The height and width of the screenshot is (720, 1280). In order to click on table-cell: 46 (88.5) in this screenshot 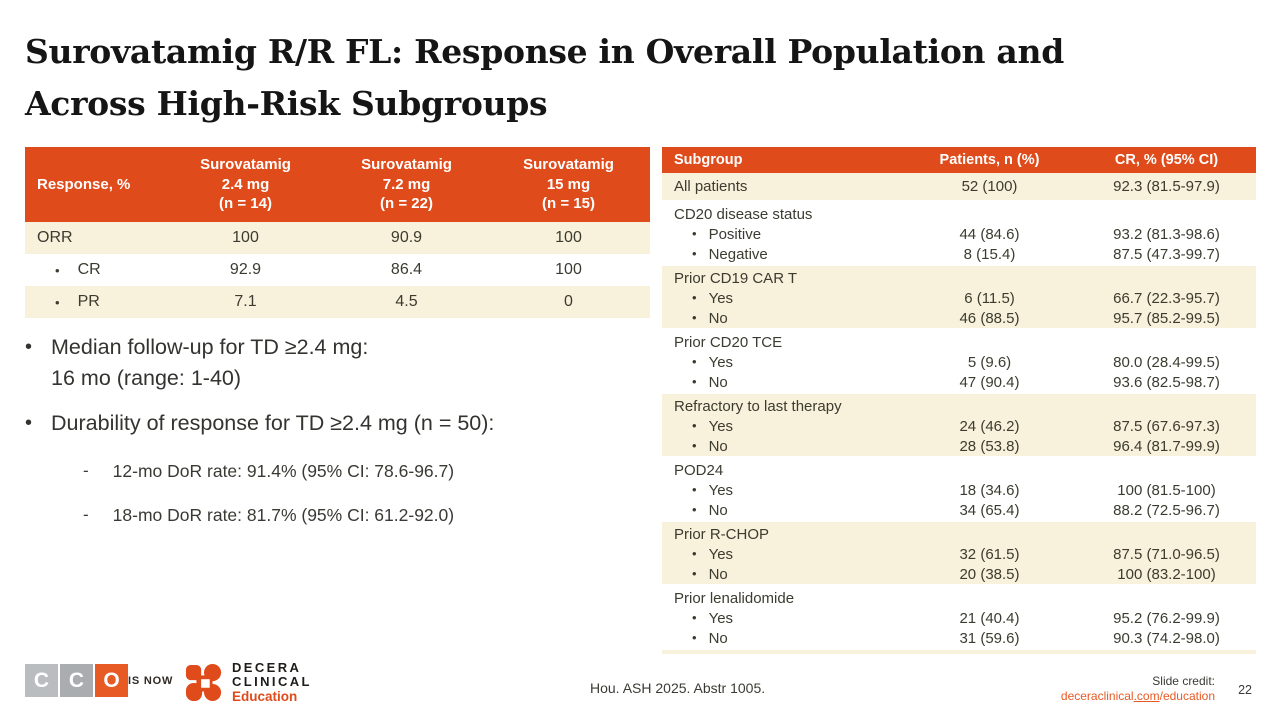, I will do `click(989, 318)`.